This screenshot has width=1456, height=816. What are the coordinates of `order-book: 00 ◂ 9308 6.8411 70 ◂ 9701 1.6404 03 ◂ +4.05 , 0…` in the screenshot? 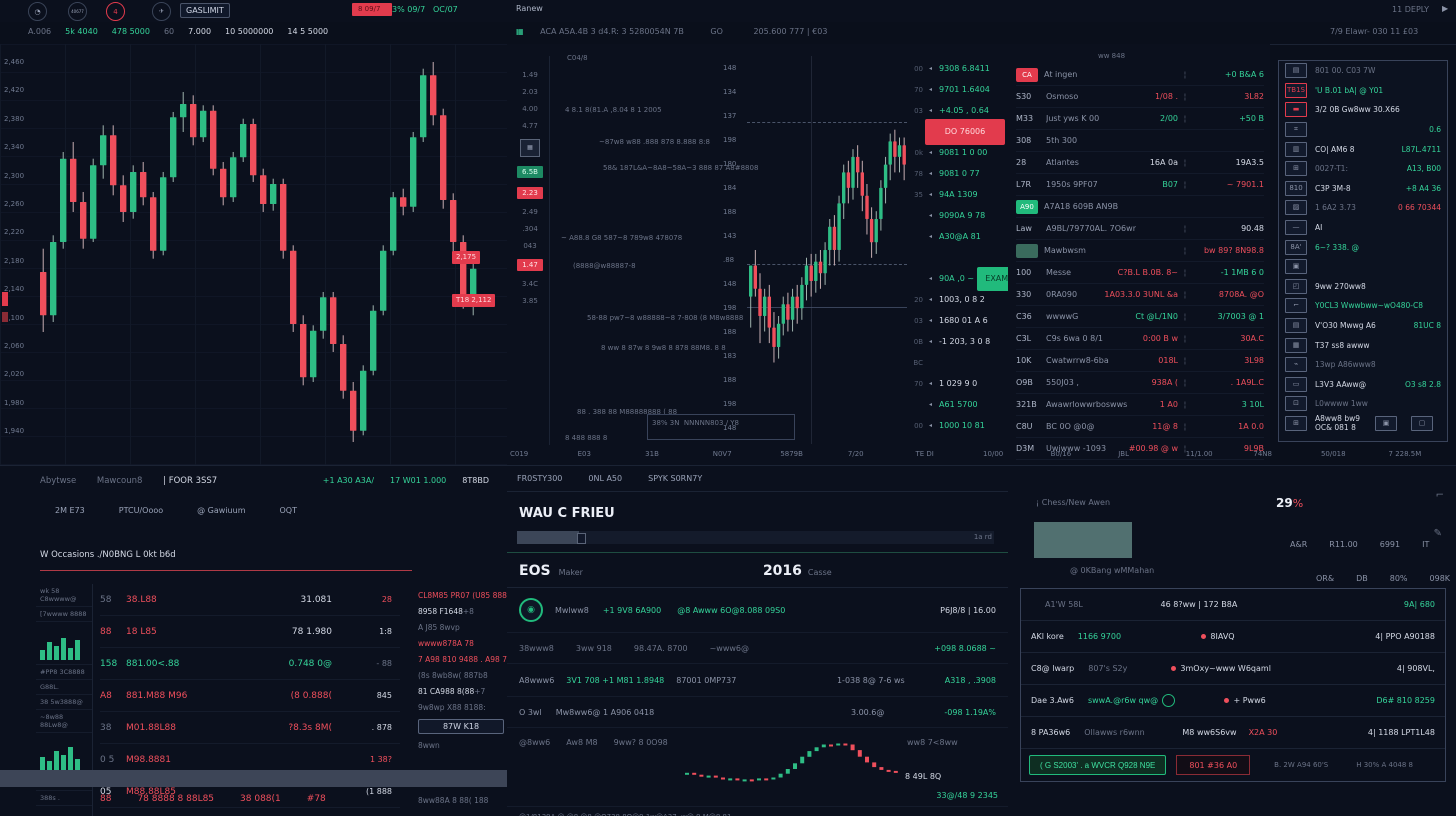 It's located at (964, 247).